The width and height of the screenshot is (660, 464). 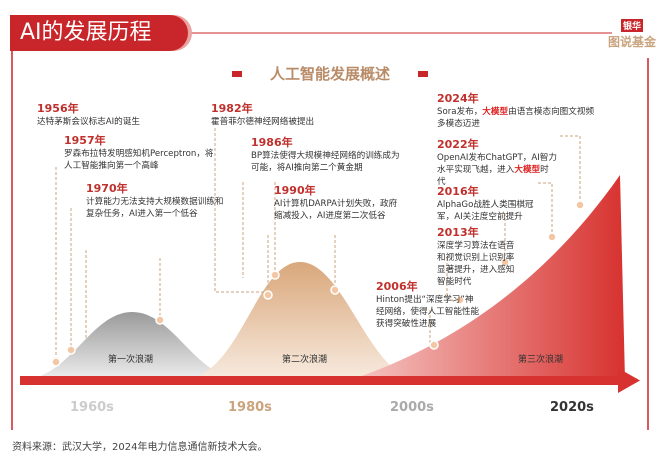 What do you see at coordinates (139, 152) in the screenshot?
I see `event-1957: 1957年 罗森布拉特发明感知机Perceptron，将人工智能推向第一个高峰` at bounding box center [139, 152].